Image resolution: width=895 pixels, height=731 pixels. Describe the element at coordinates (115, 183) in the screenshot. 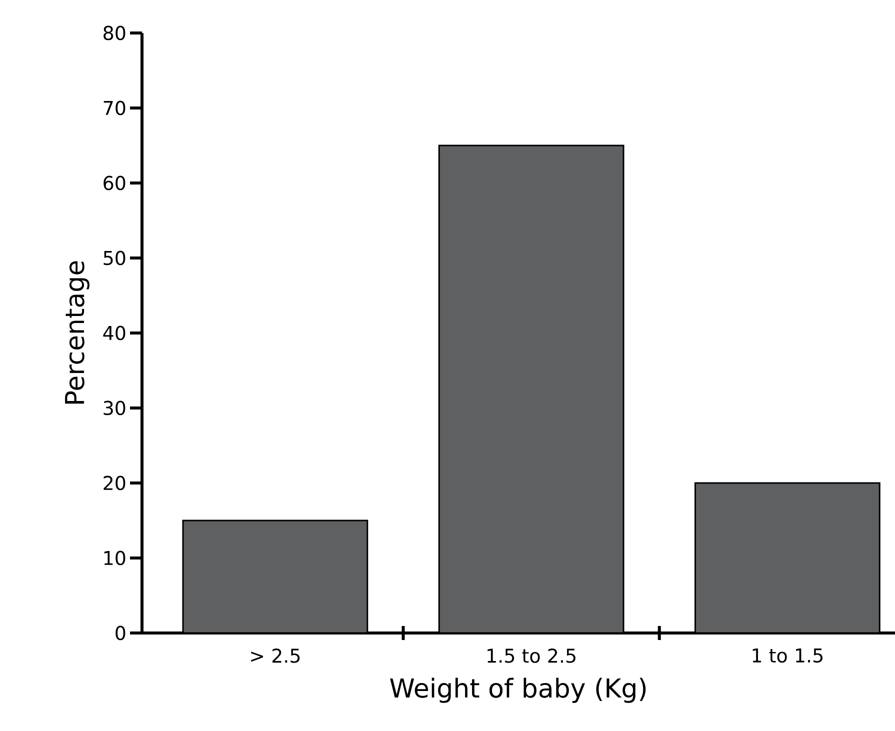

I see `y-tick-label: 60` at that location.